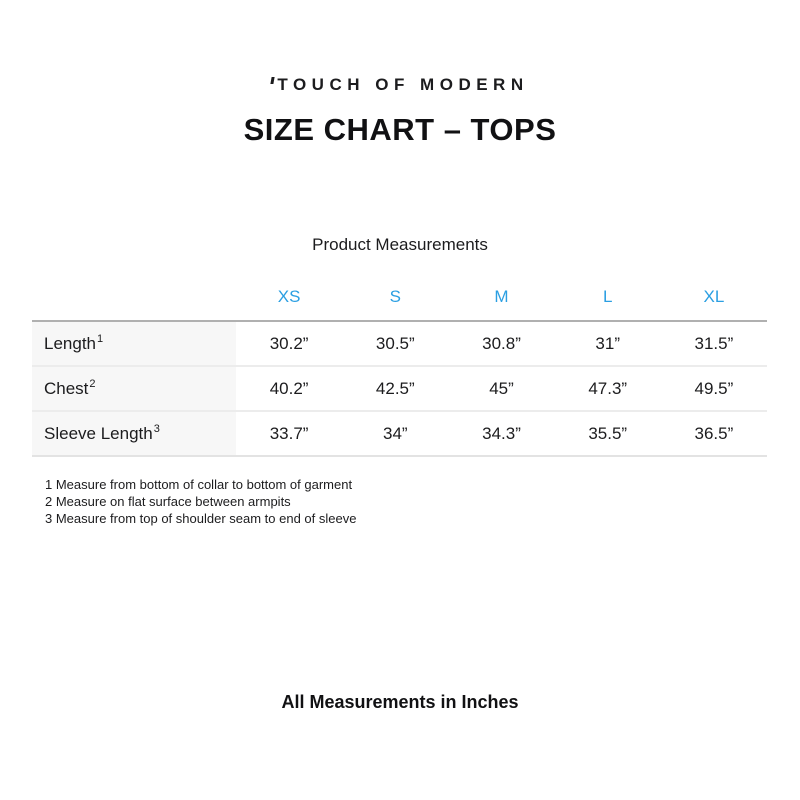 The height and width of the screenshot is (800, 800). I want to click on column-header-xl: XL, so click(714, 296).